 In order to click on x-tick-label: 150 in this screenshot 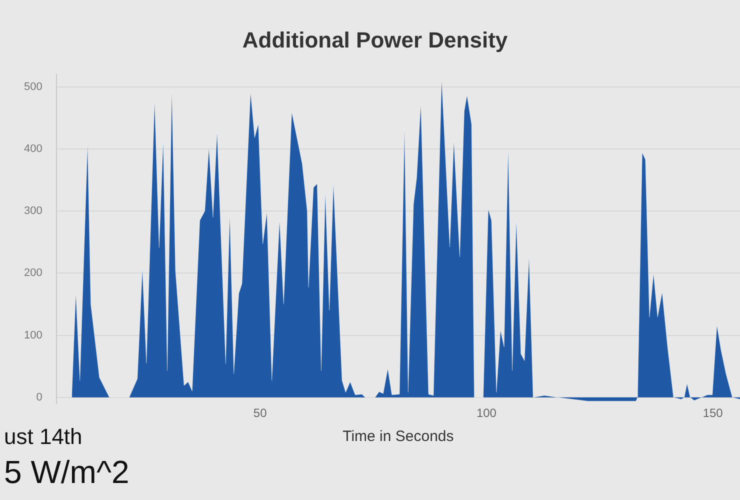, I will do `click(713, 413)`.